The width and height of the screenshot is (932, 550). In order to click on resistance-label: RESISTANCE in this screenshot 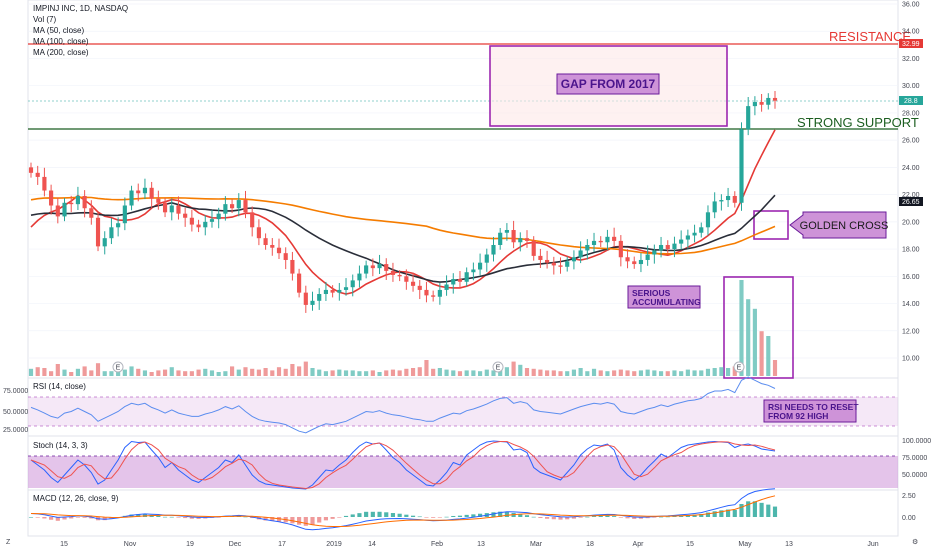, I will do `click(870, 36)`.